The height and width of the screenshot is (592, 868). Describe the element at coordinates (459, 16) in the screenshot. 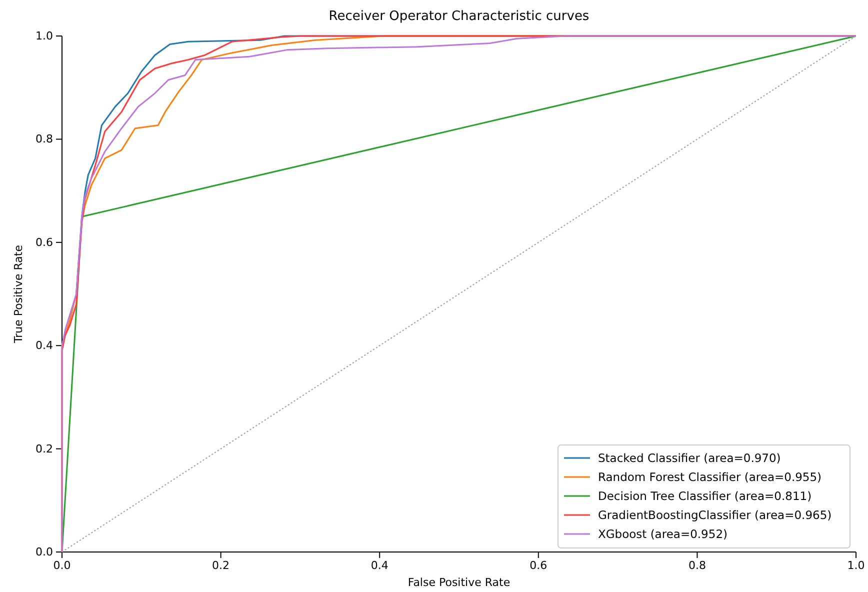

I see `chart-title: Receiver Operator Characteristic curves` at that location.